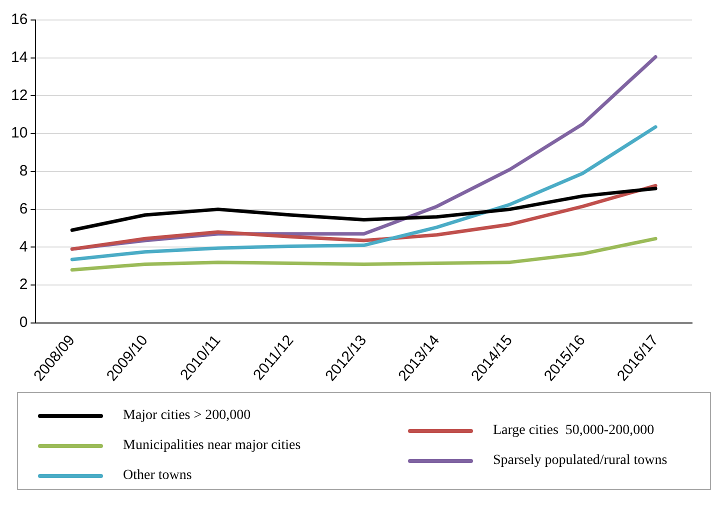 This screenshot has width=720, height=505. Describe the element at coordinates (573, 431) in the screenshot. I see `legend-label: Large cities 50,000-200,000` at that location.